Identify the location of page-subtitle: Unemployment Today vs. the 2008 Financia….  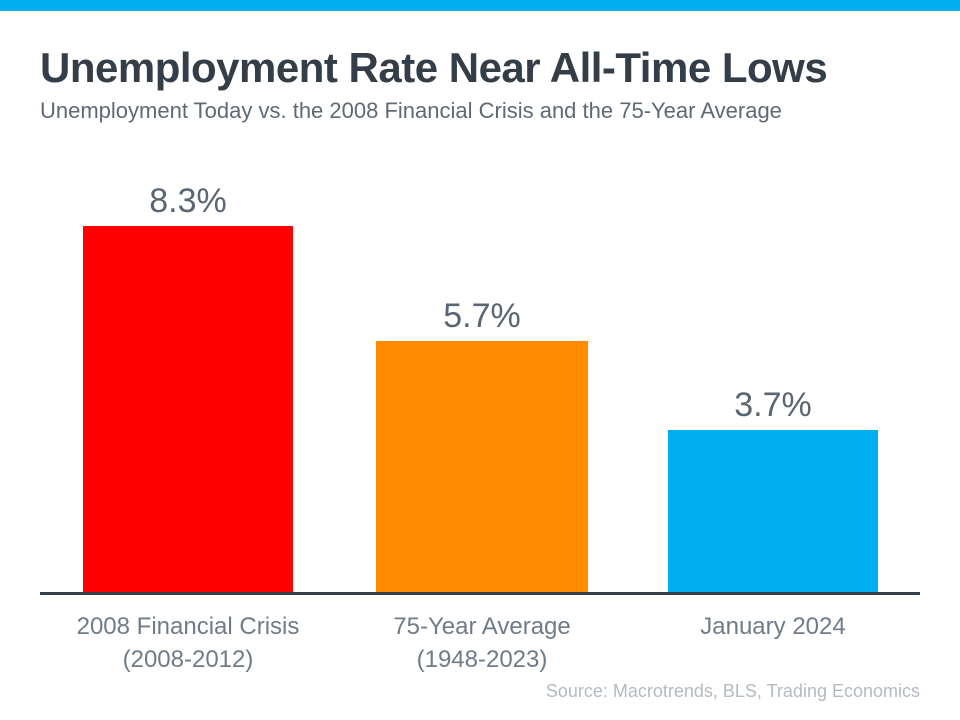
(411, 110).